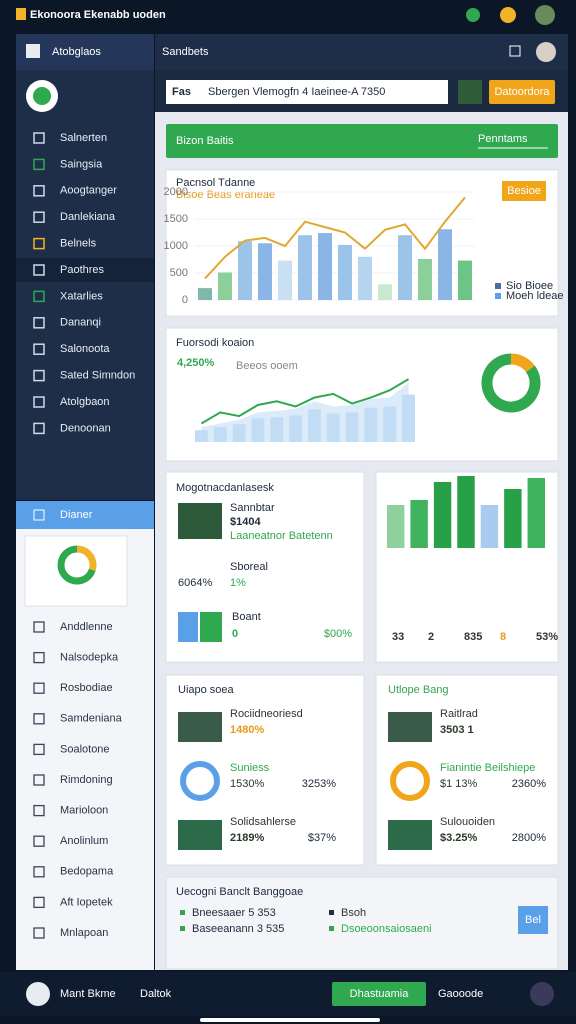 This screenshot has height=1024, width=576. Describe the element at coordinates (76, 52) in the screenshot. I see `sidebar-title: Atobglaos` at that location.